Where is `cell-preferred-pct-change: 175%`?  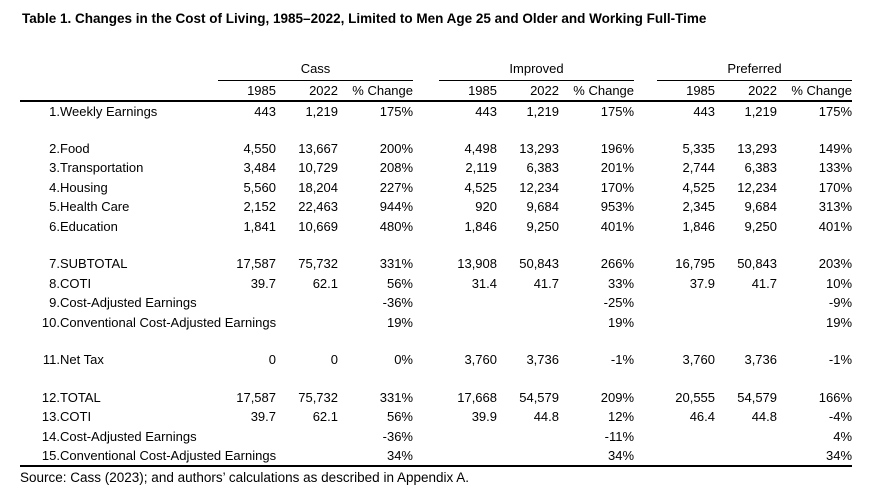
cell-preferred-pct-change: 175% is located at coordinates (835, 111).